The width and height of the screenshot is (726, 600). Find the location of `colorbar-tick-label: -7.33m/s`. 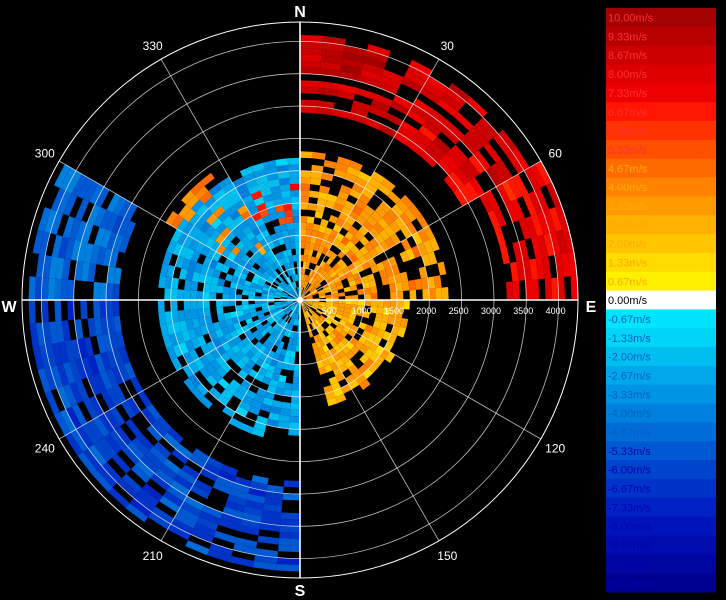

colorbar-tick-label: -7.33m/s is located at coordinates (629, 508).